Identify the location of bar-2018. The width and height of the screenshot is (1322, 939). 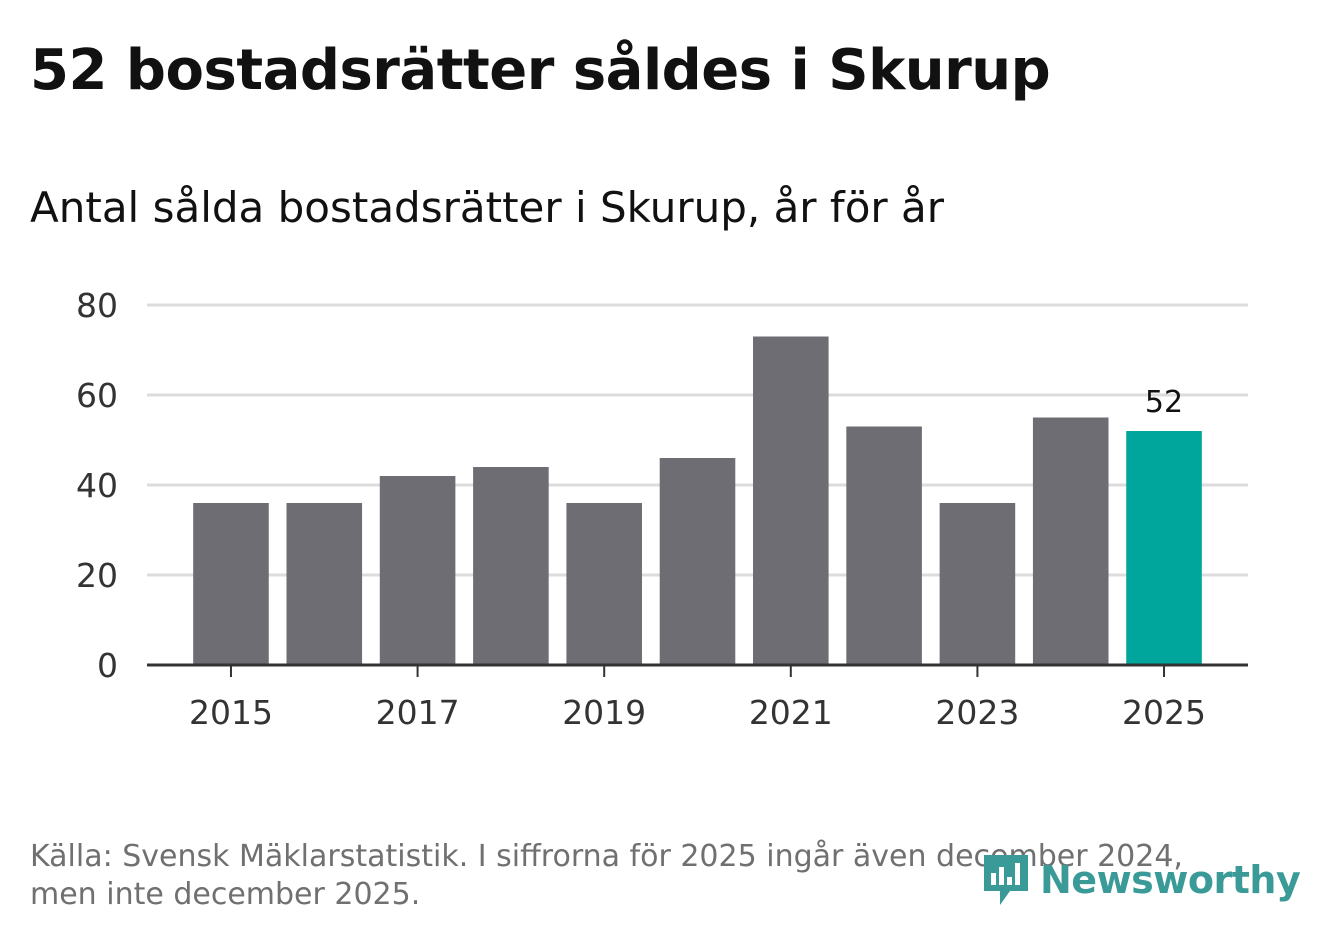
(511, 566).